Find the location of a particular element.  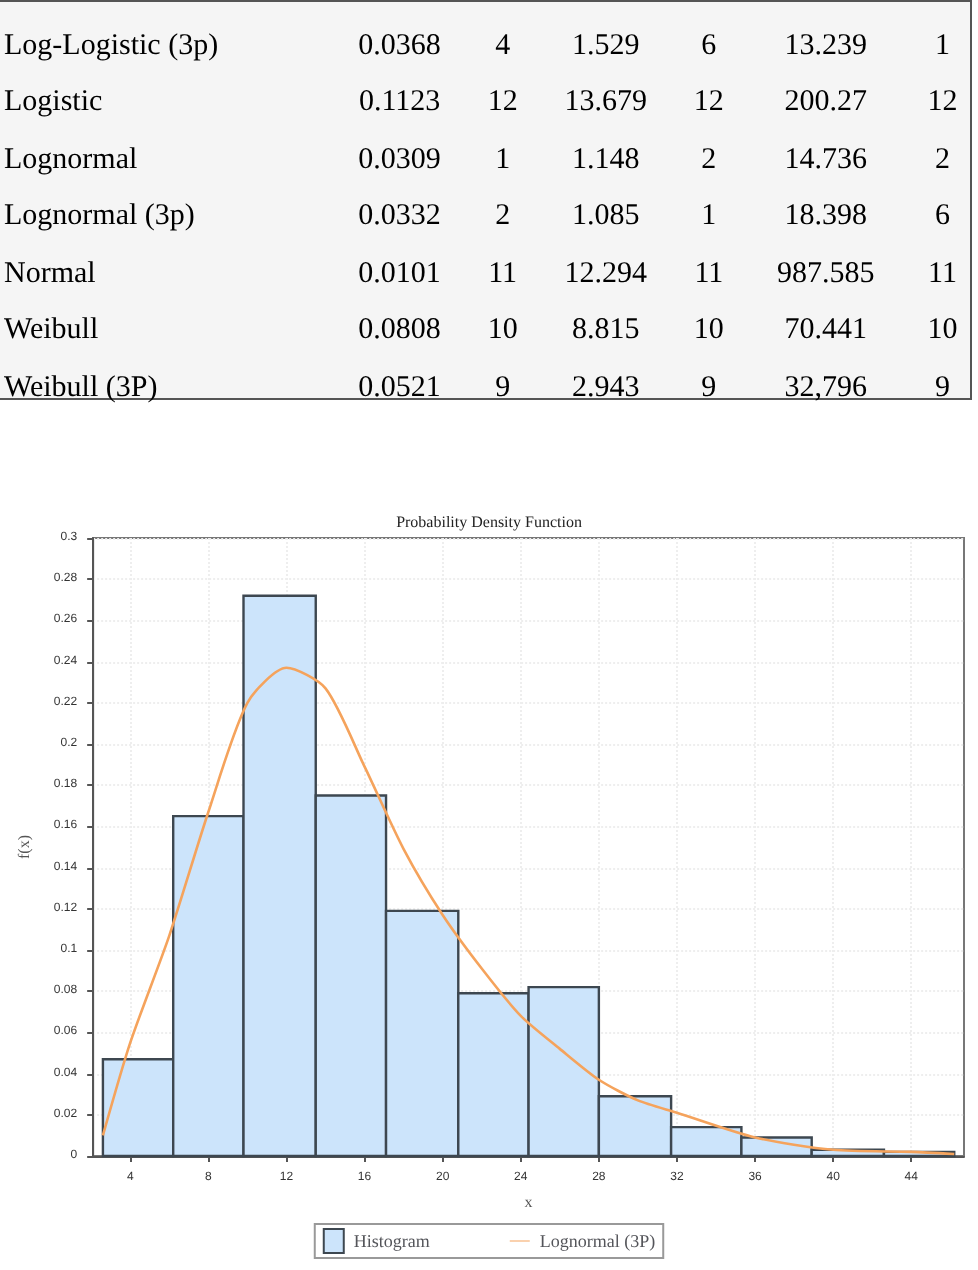

data-label: 4 is located at coordinates (503, 46).